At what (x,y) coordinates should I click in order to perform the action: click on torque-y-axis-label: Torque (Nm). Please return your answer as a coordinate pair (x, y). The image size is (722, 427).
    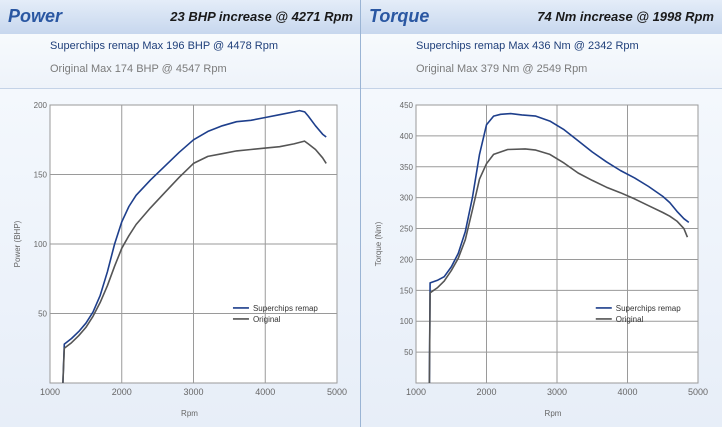
    Looking at the image, I should click on (378, 243).